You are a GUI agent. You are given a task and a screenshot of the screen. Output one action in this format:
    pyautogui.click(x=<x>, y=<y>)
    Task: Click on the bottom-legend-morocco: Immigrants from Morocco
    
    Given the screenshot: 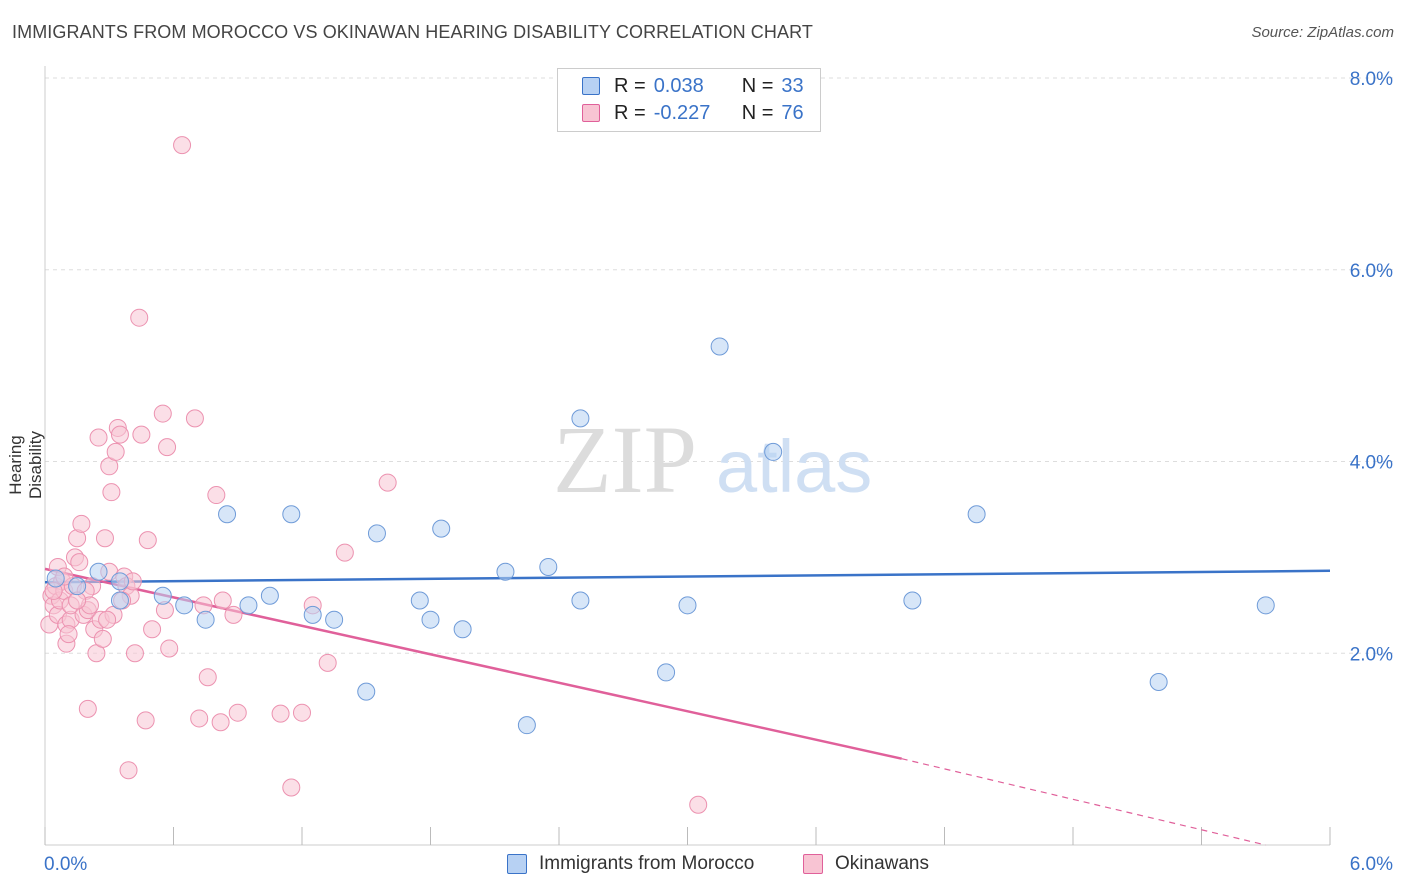 What is the action you would take?
    pyautogui.click(x=630, y=864)
    